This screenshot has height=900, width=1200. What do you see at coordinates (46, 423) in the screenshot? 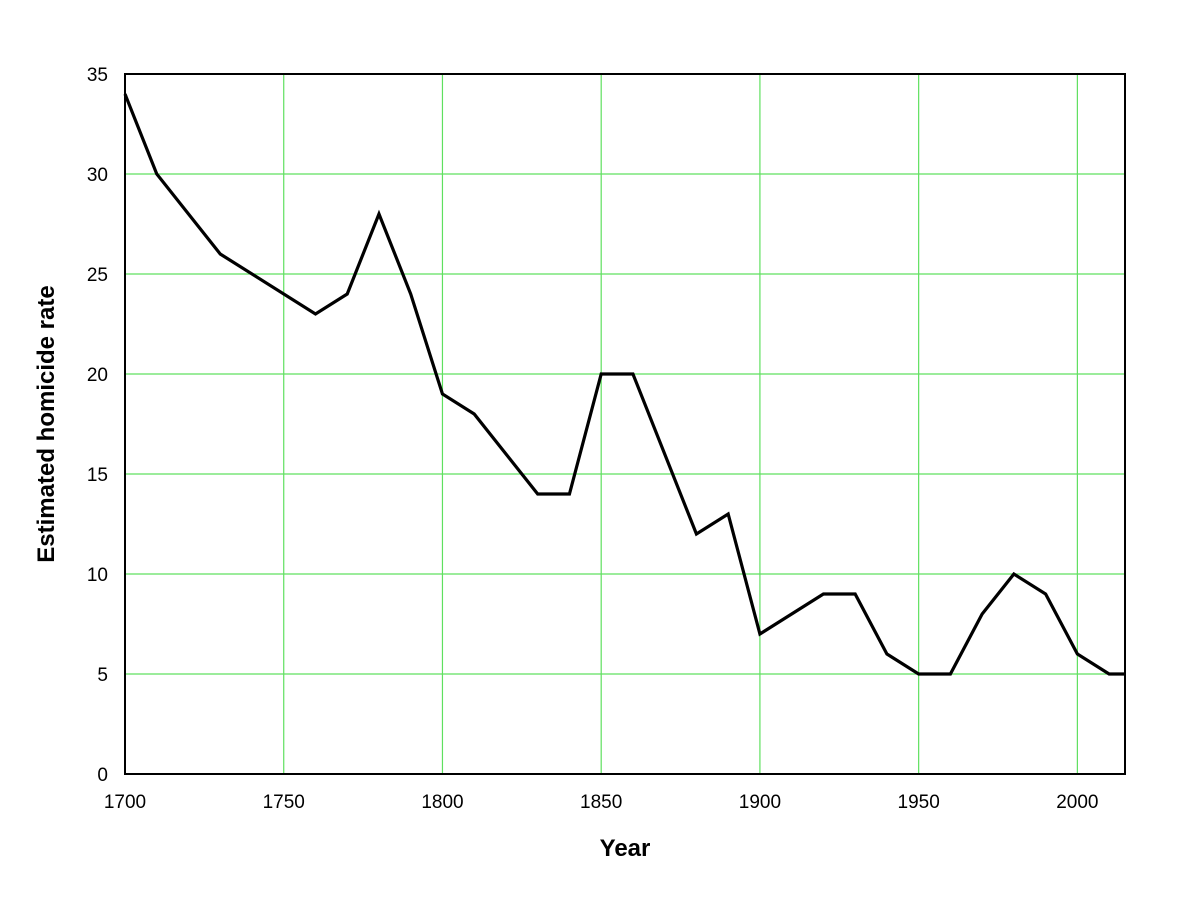
I see `y-axis-title: Estimated homicide rate` at bounding box center [46, 423].